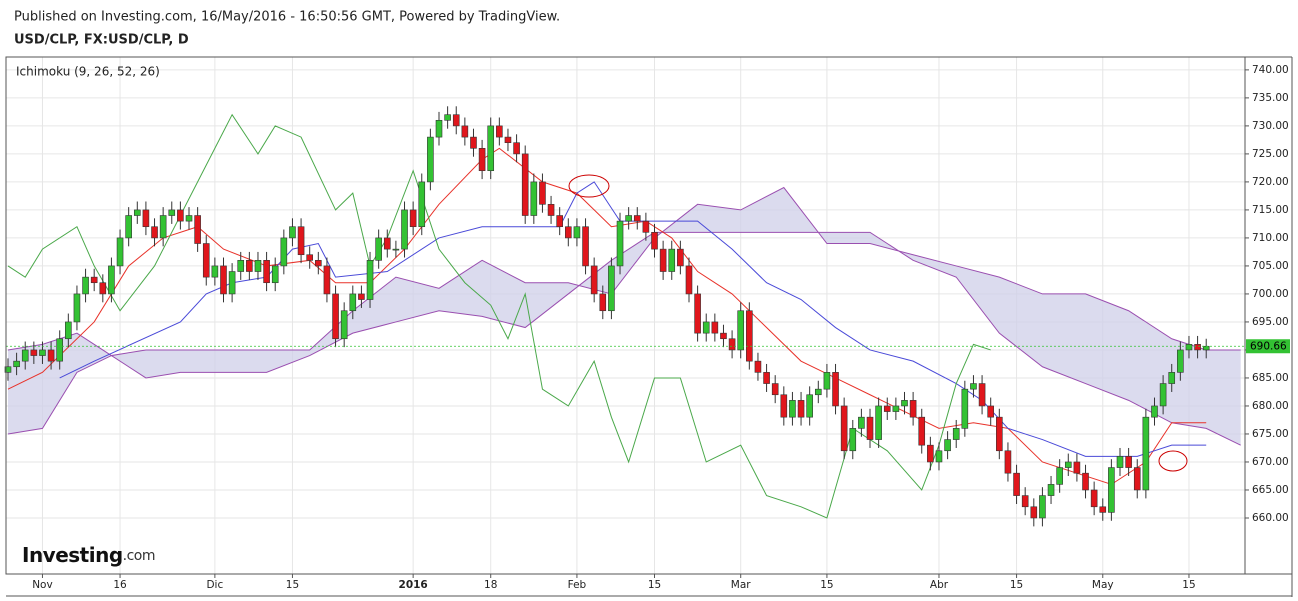 This screenshot has height=601, width=1298. Describe the element at coordinates (1270, 518) in the screenshot. I see `y-tick-label: 660.00` at that location.